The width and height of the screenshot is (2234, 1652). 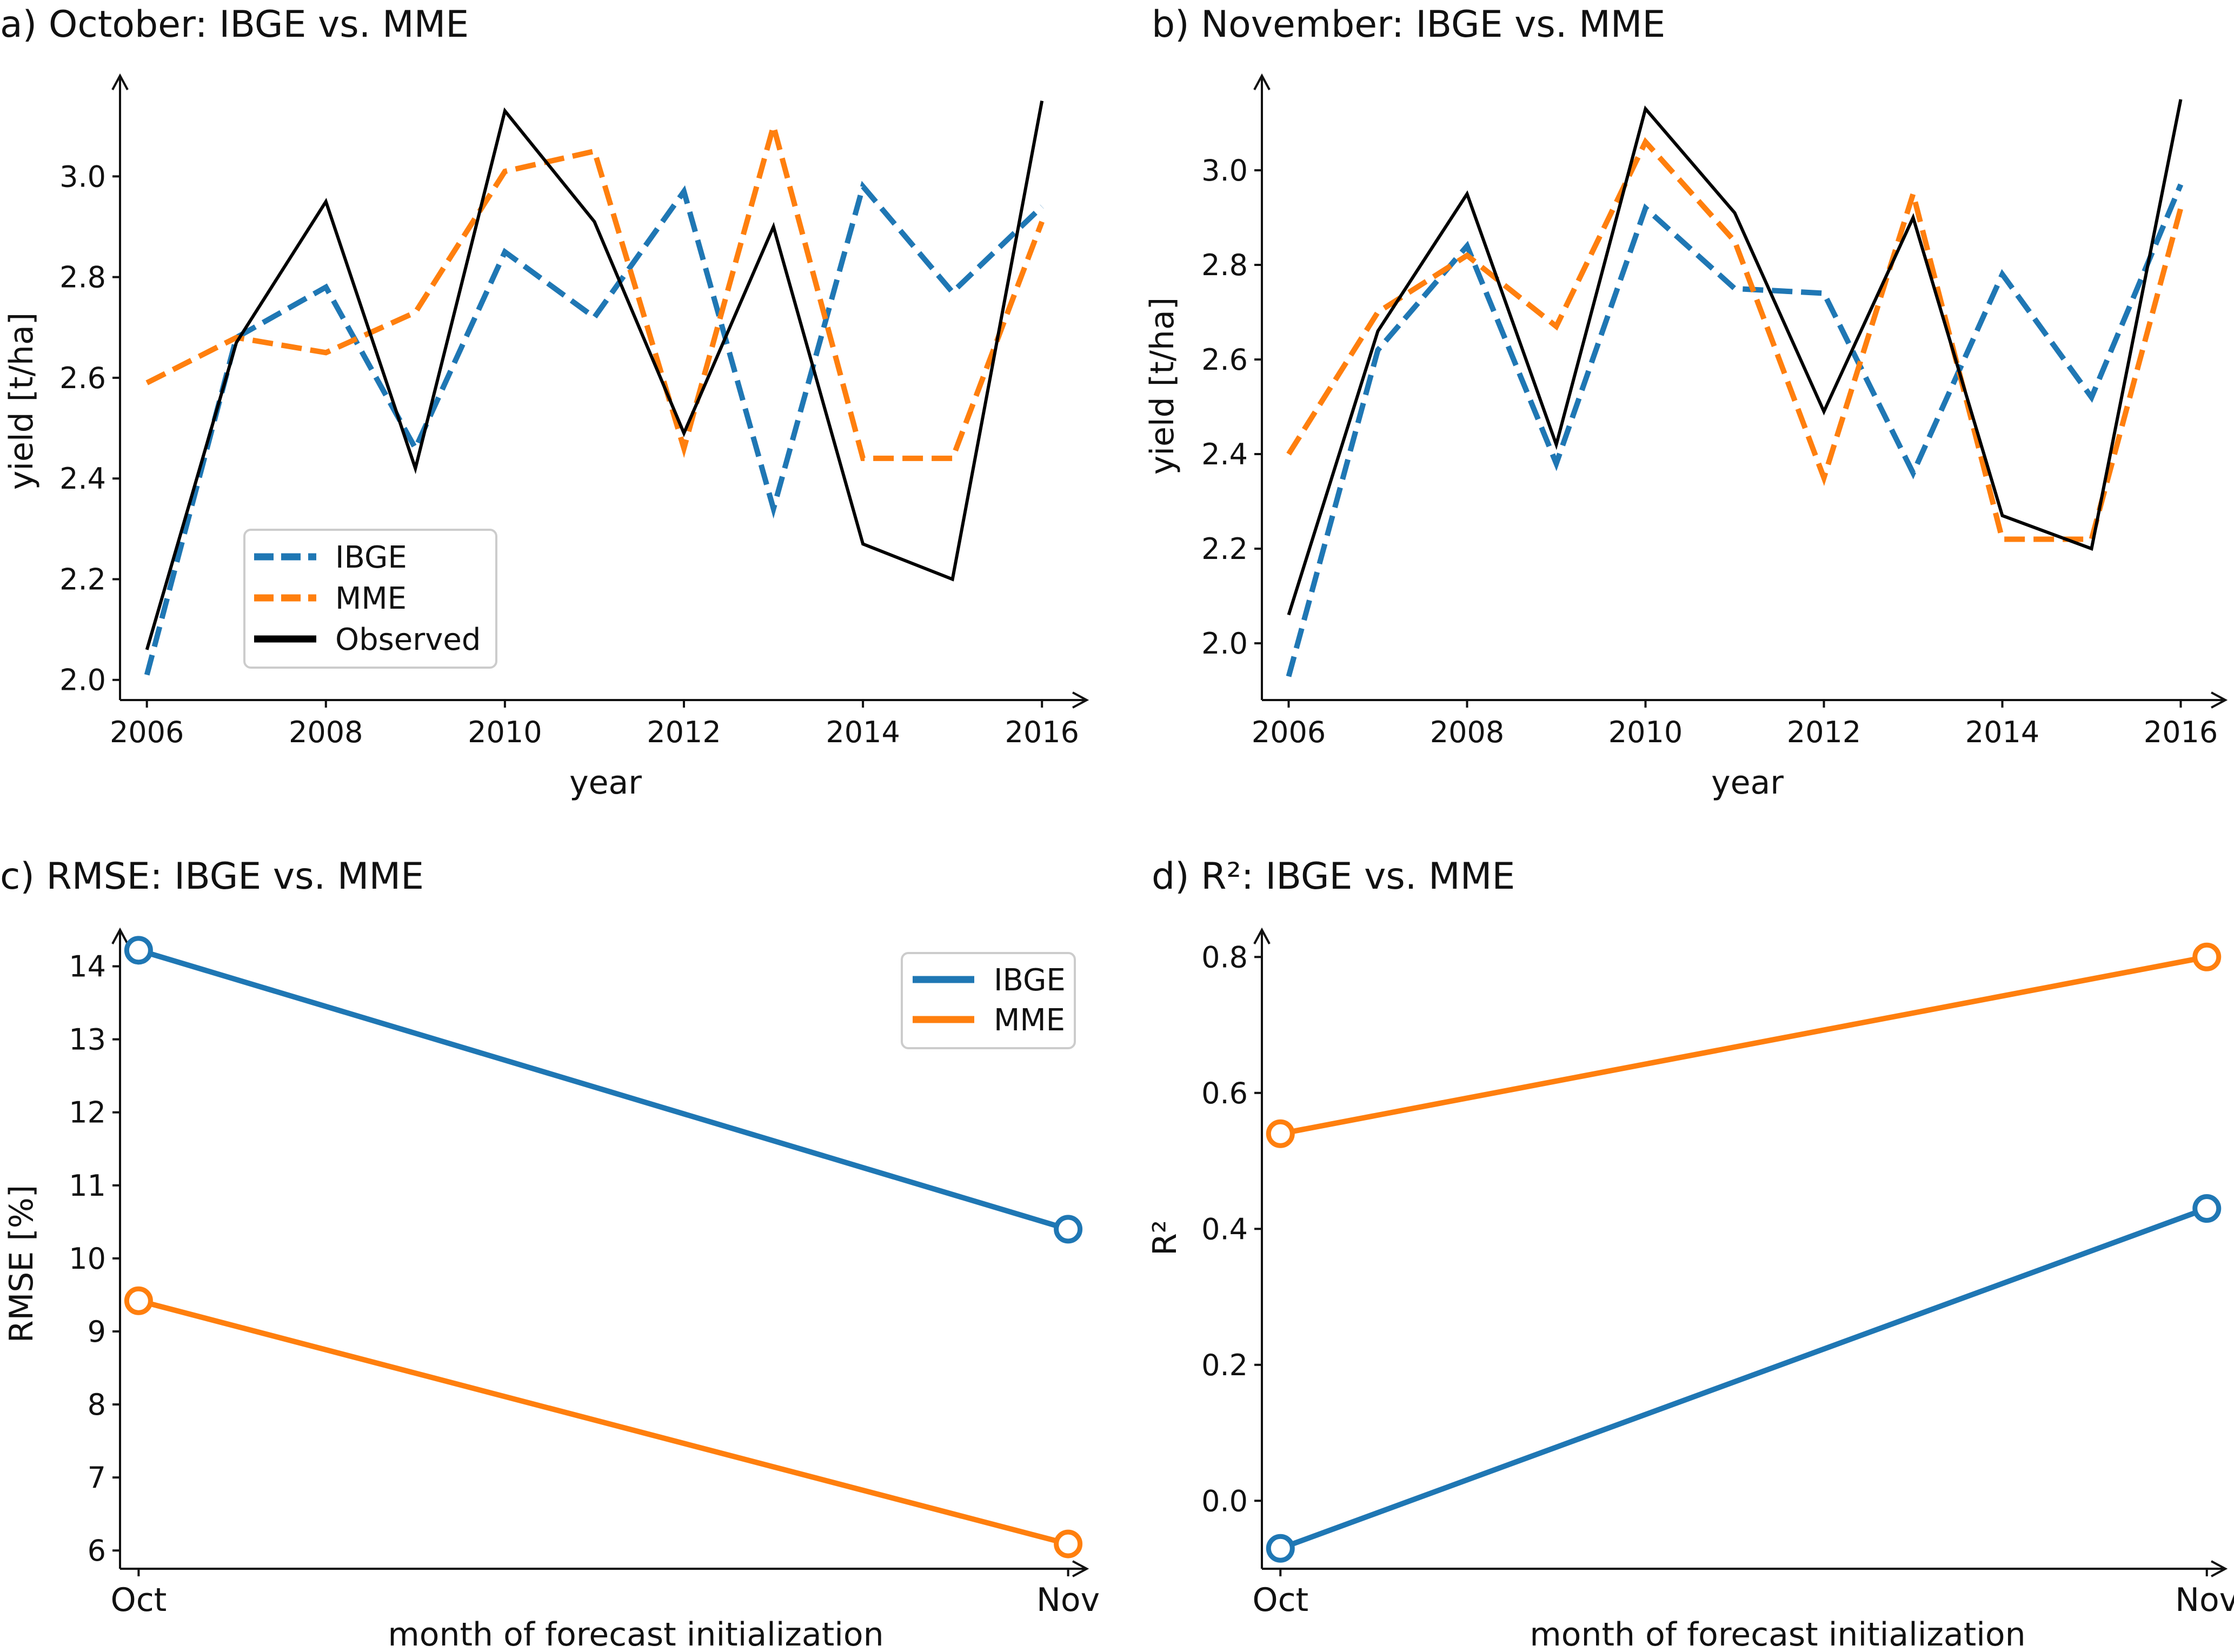 I want to click on panel-c-y-tick-label: 13, so click(x=87, y=1040).